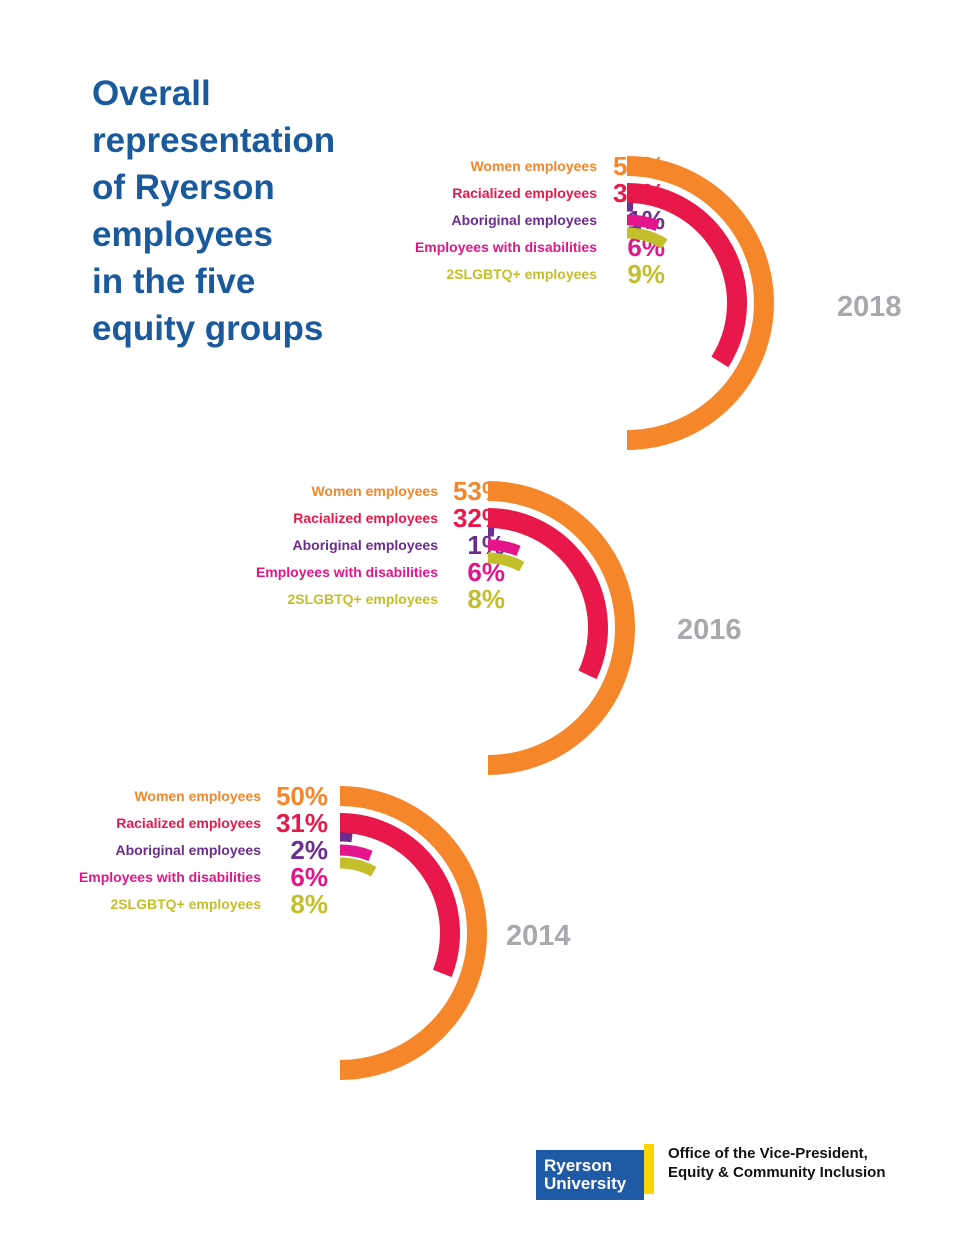 The width and height of the screenshot is (961, 1243). What do you see at coordinates (309, 877) in the screenshot?
I see `data-label: 6%` at bounding box center [309, 877].